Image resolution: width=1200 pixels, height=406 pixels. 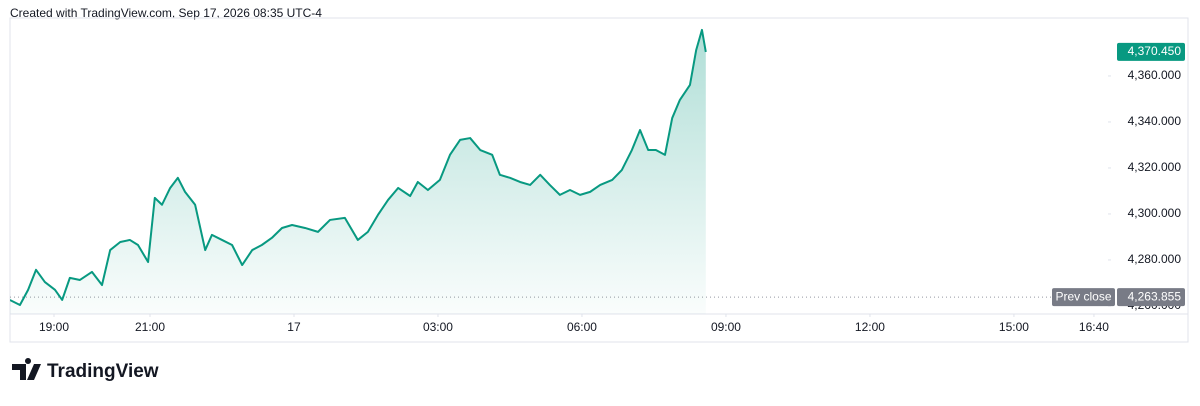 What do you see at coordinates (1155, 121) in the screenshot?
I see `y-tick-label: 4,340.000` at bounding box center [1155, 121].